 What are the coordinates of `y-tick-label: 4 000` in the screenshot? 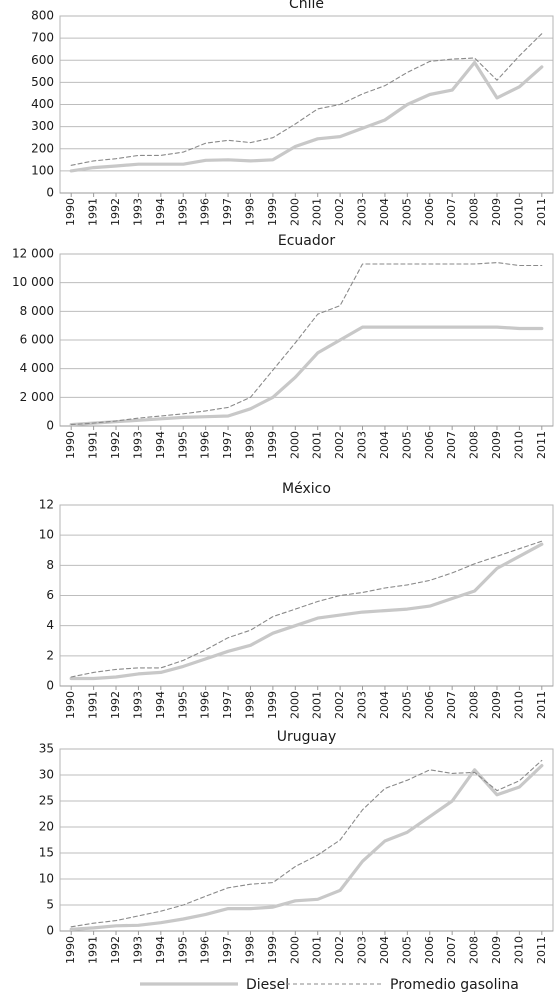 It's located at (37, 368).